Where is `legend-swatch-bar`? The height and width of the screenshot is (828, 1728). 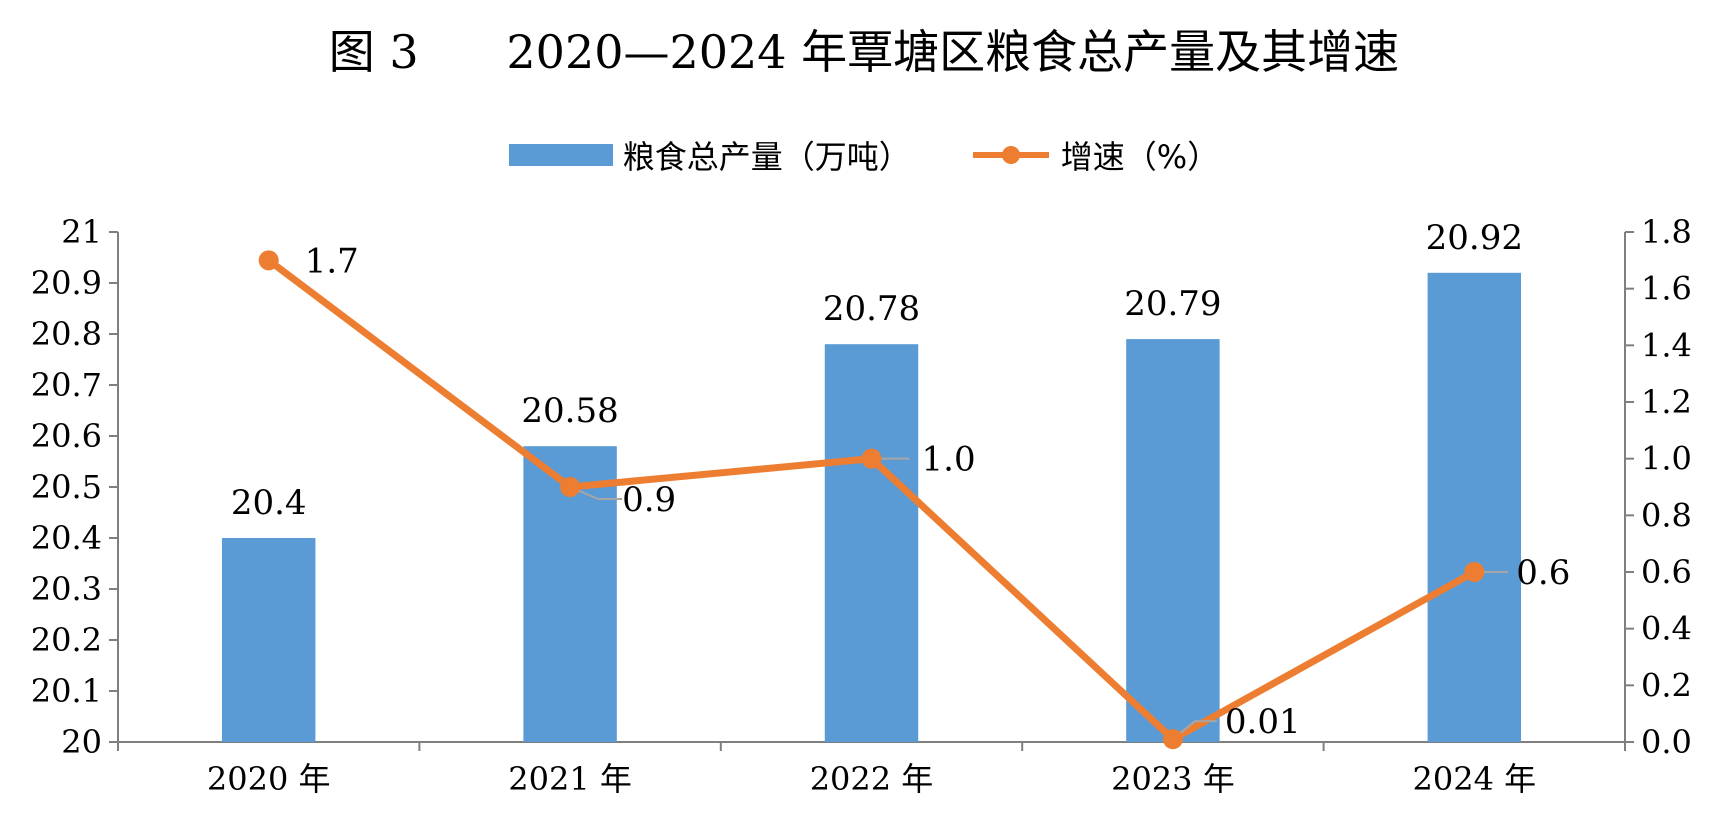
legend-swatch-bar is located at coordinates (560, 155).